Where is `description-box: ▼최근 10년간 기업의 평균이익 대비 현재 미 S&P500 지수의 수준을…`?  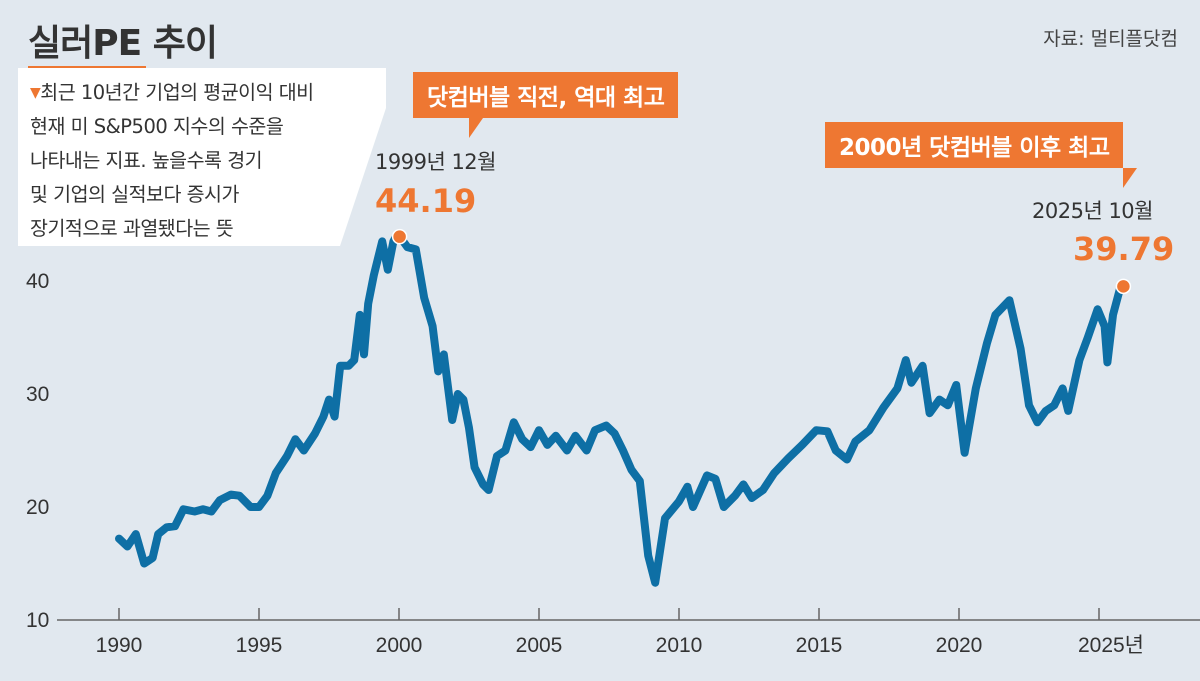
description-box: ▼최근 10년간 기업의 평균이익 대비 현재 미 S&P500 지수의 수준을… is located at coordinates (202, 157).